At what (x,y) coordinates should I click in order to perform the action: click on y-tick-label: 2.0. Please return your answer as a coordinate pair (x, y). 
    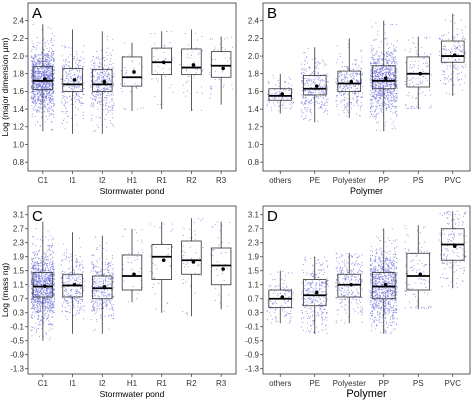
    Looking at the image, I should click on (254, 56).